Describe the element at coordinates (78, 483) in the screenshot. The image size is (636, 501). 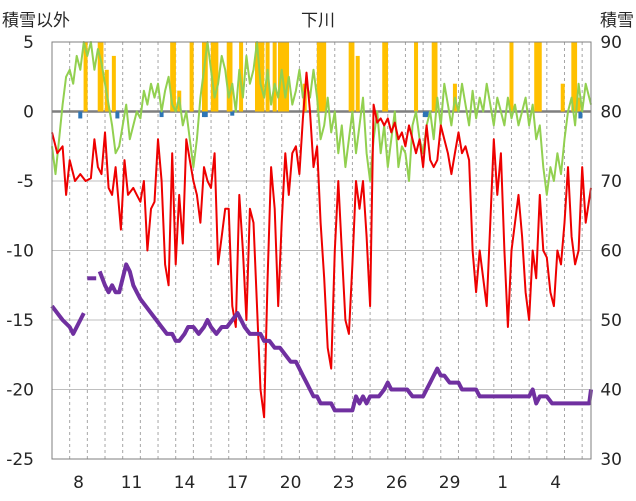
I see `x-tick-label: 8` at that location.